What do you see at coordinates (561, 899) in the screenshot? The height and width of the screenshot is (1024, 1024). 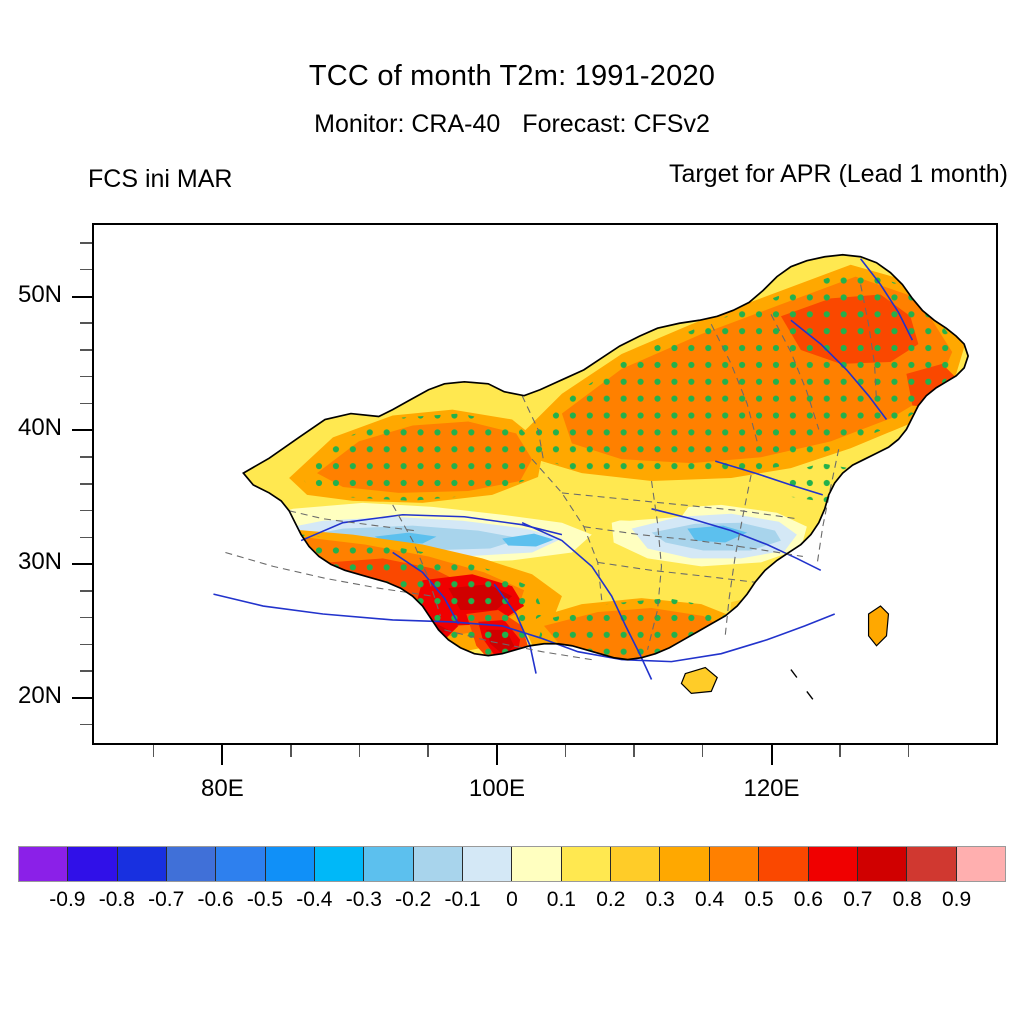 I see `colorbar-tick-10: 0.1` at bounding box center [561, 899].